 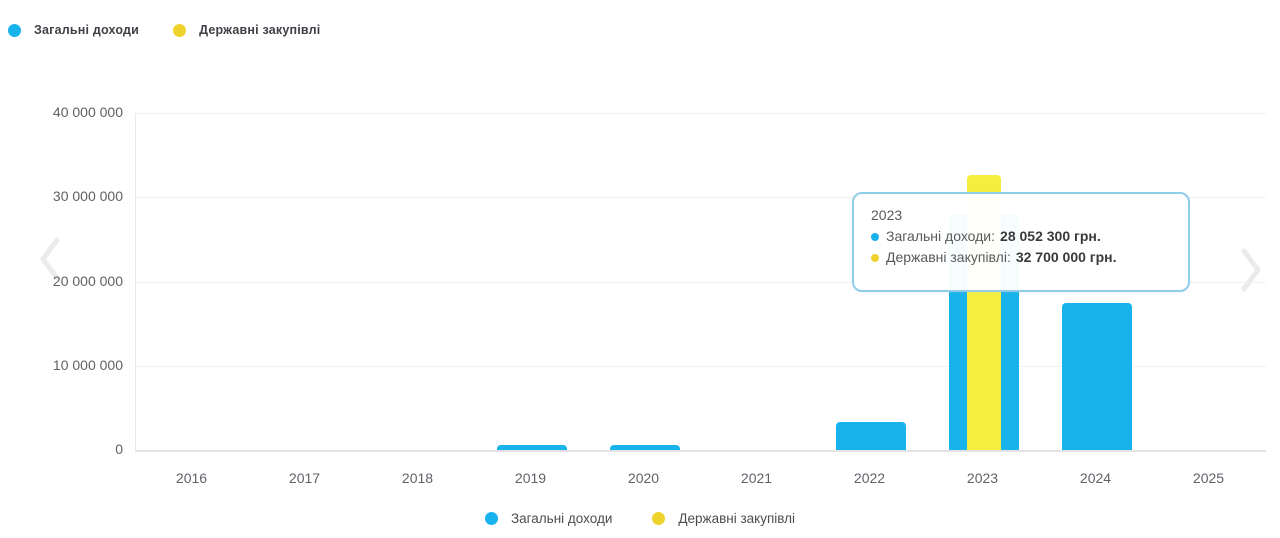 I want to click on tooltip-row-value: 32 700 000 грн., so click(x=1066, y=257).